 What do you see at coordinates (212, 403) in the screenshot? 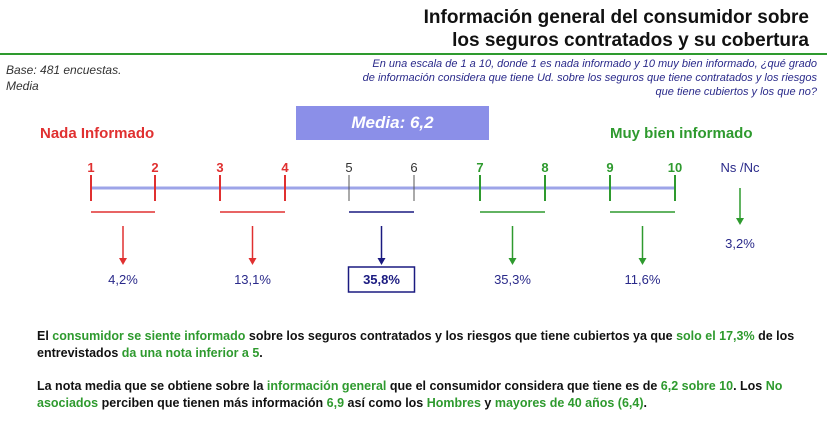
I see `summary2-text: perciben que tienen más información` at bounding box center [212, 403].